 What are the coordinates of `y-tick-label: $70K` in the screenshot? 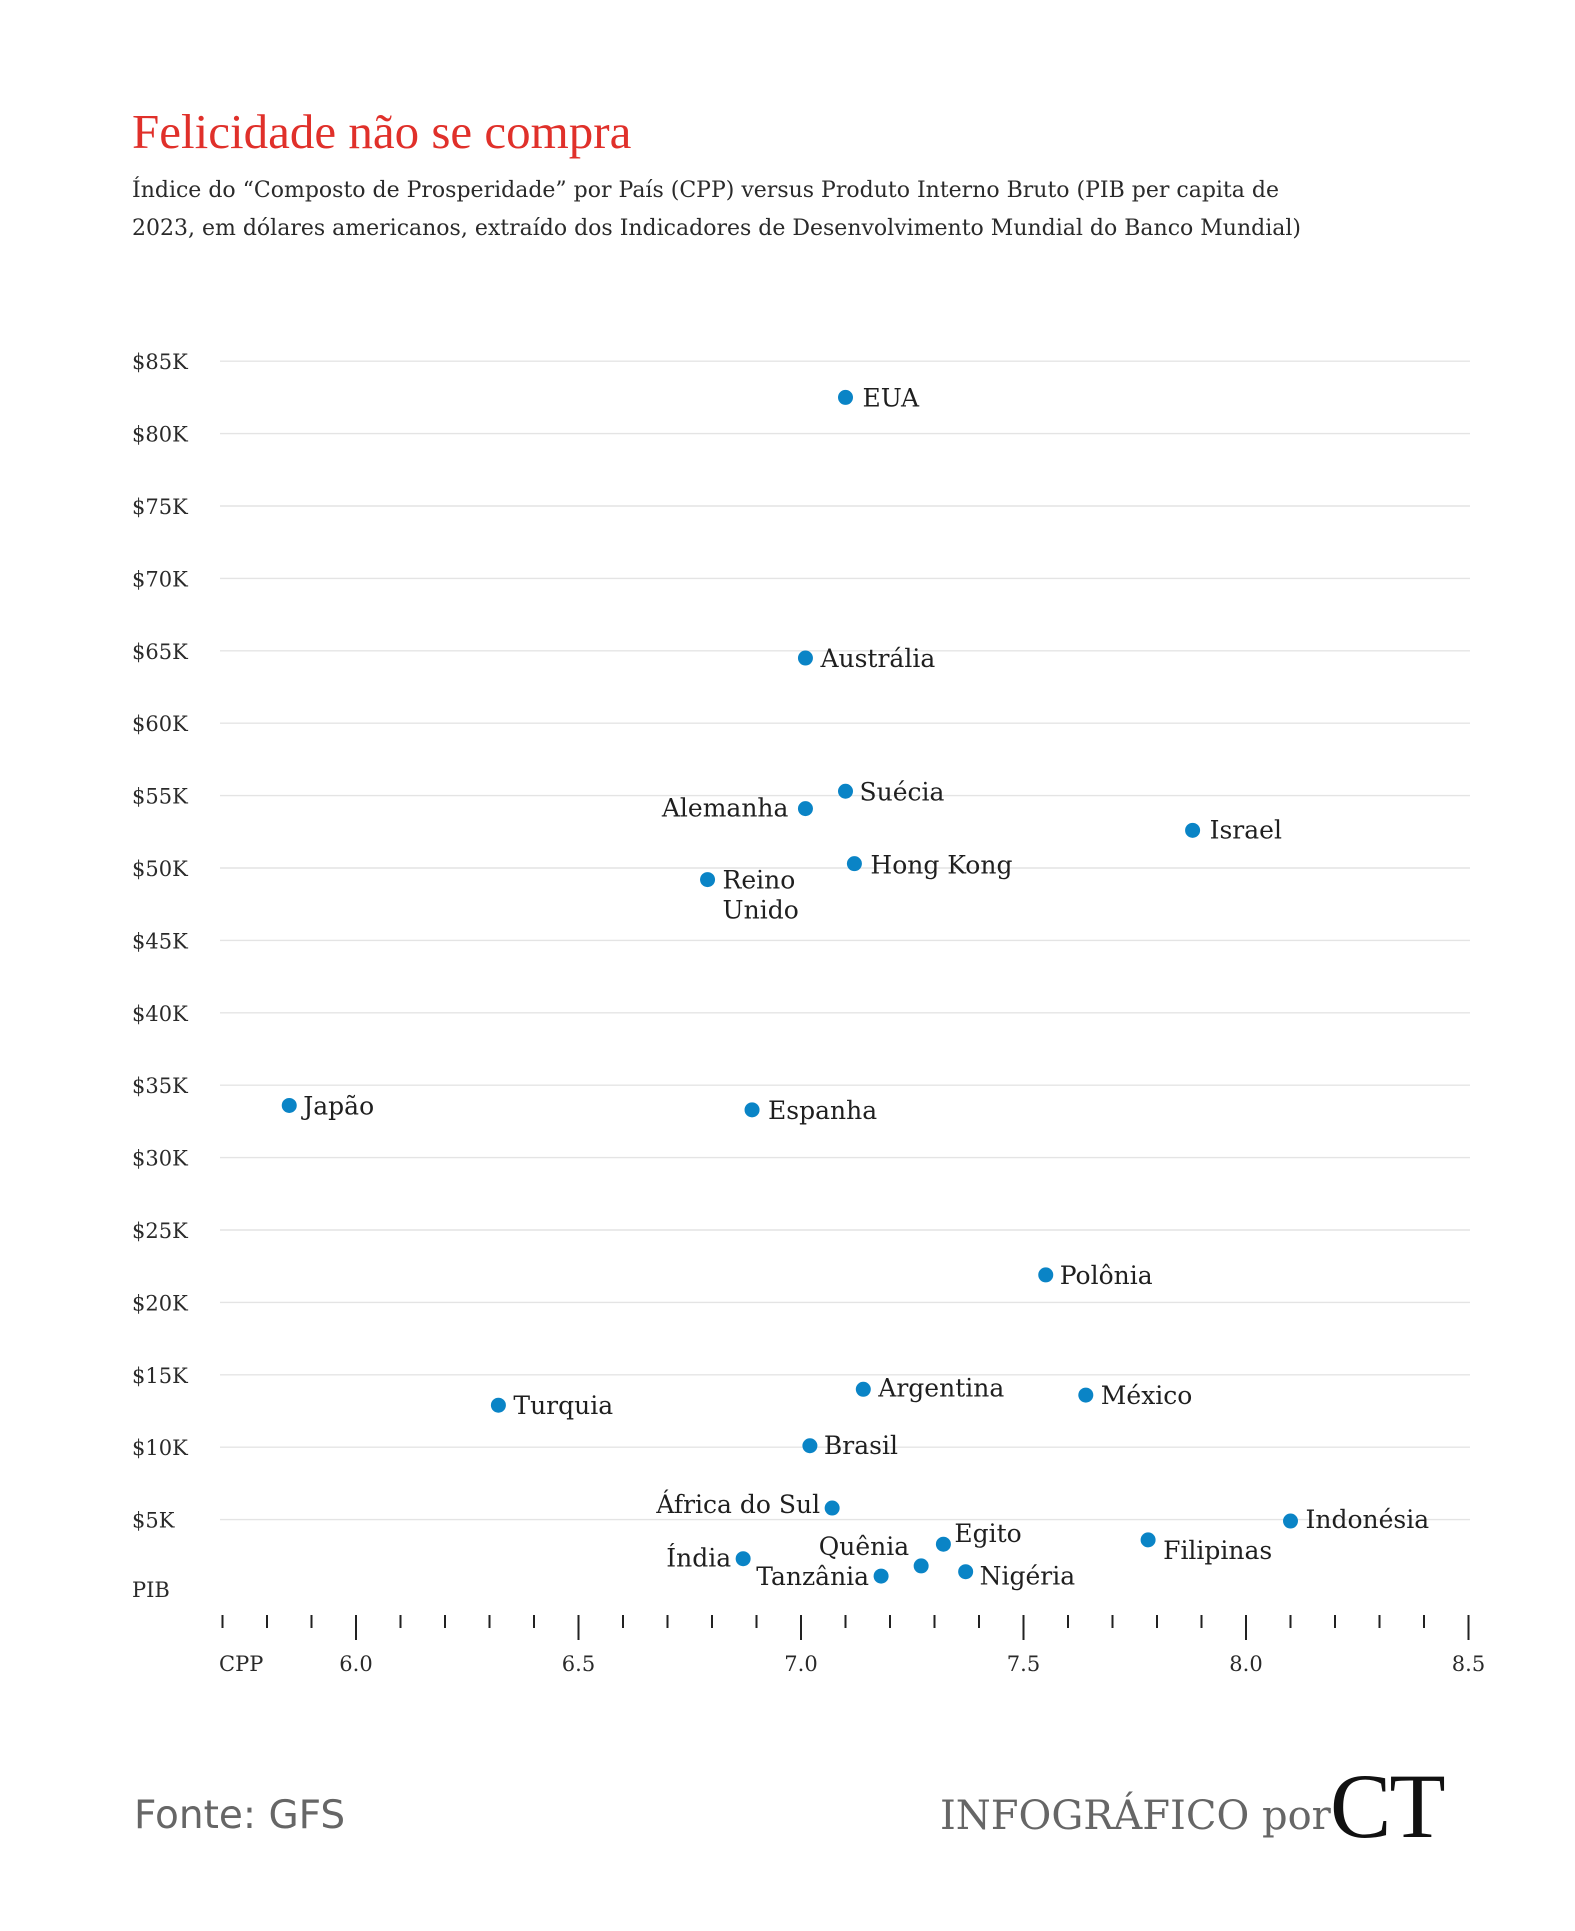 It's located at (160, 579).